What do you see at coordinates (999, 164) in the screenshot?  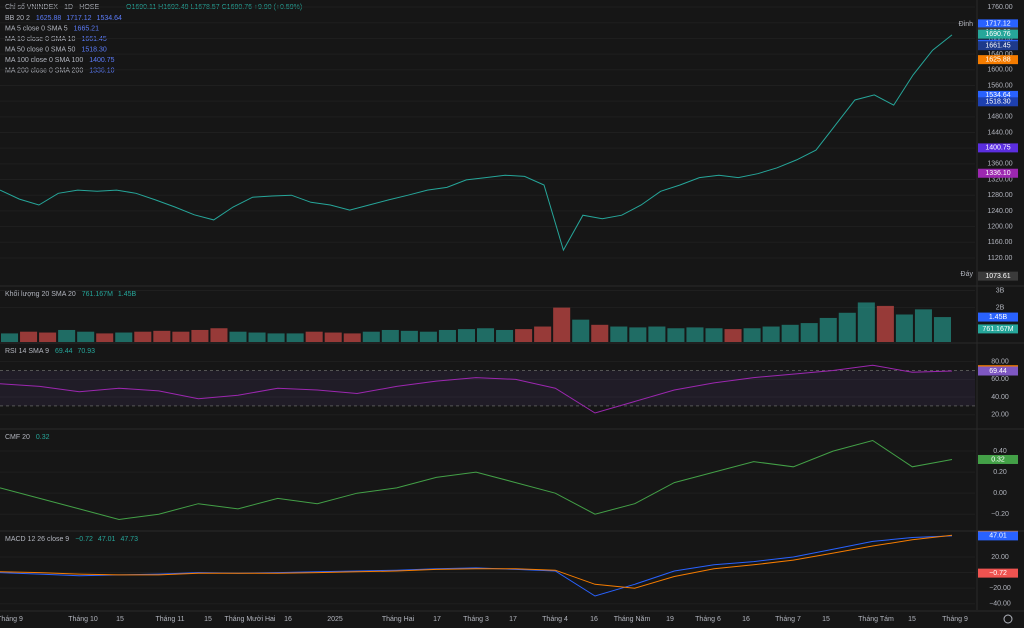 I see `y-tick-label: 1360.00` at bounding box center [999, 164].